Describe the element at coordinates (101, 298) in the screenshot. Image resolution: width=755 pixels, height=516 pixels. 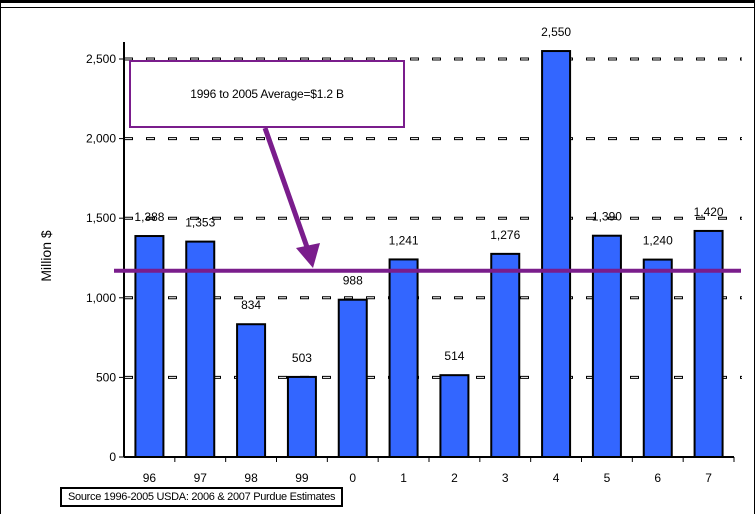
I see `y-tick-label: 1,000` at that location.